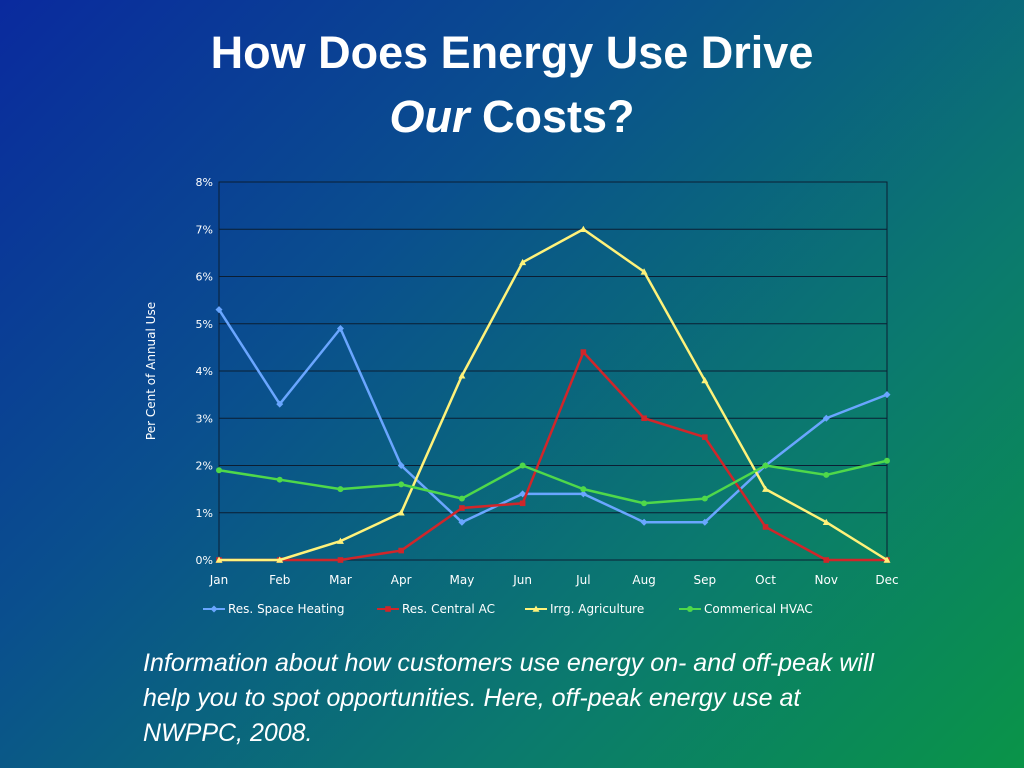 The height and width of the screenshot is (768, 1024). Describe the element at coordinates (204, 418) in the screenshot. I see `y-tick-label: 3%` at that location.